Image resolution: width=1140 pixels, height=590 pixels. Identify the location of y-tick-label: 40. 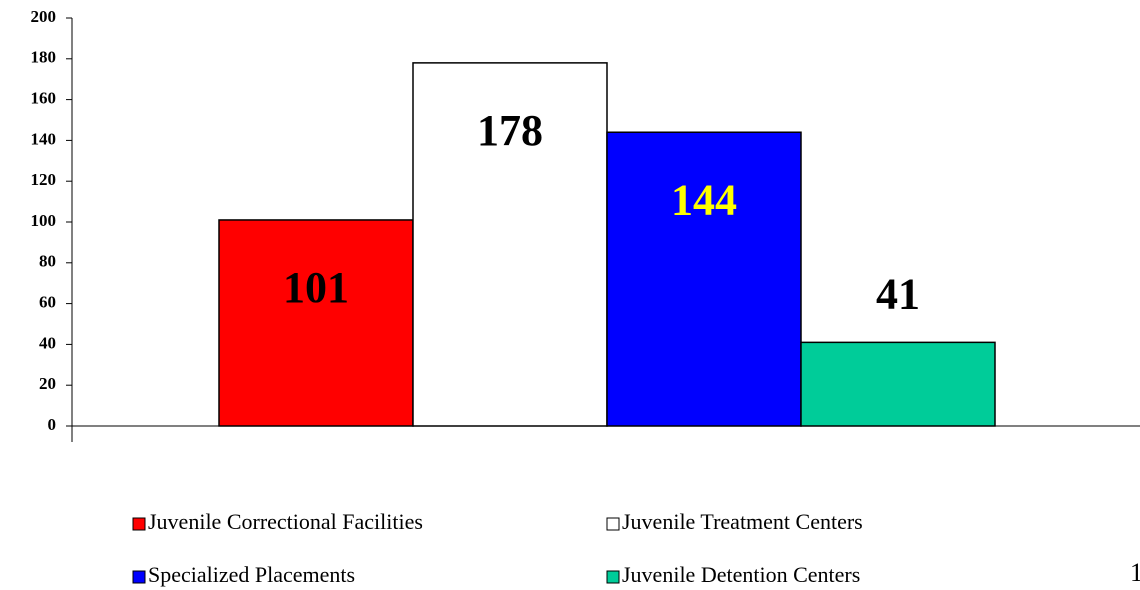
(47, 342).